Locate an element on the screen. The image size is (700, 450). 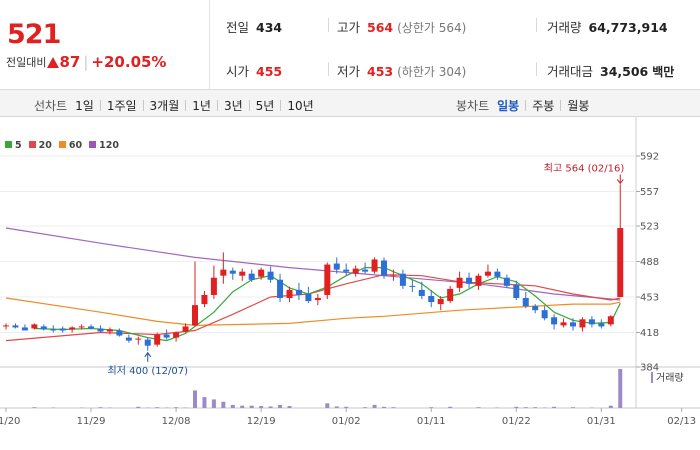
period-3y-button: 3년 is located at coordinates (233, 106).